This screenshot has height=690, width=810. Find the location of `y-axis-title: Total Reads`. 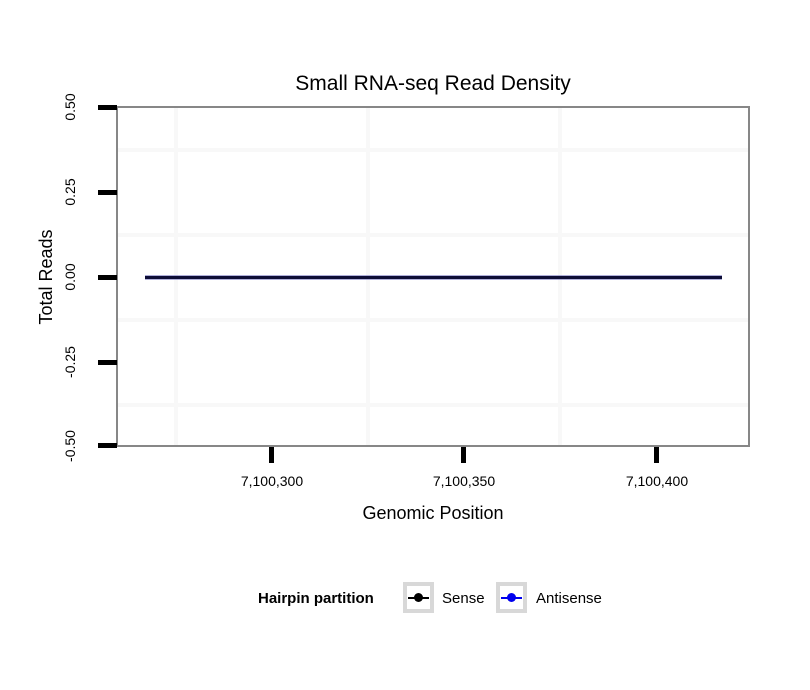

y-axis-title: Total Reads is located at coordinates (45, 277).